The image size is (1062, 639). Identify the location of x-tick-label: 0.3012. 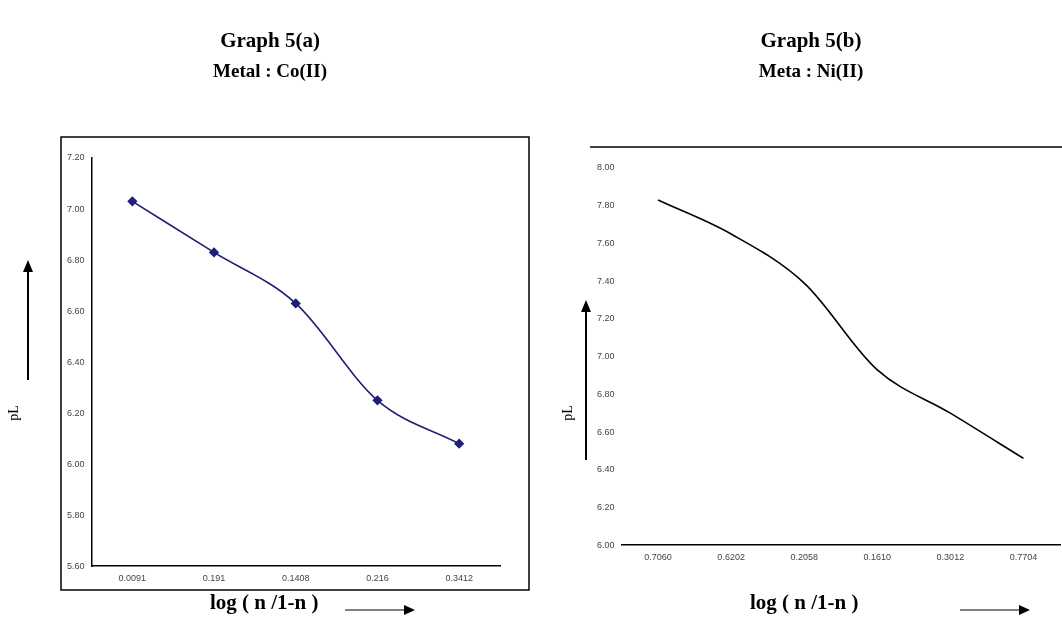
(950, 557).